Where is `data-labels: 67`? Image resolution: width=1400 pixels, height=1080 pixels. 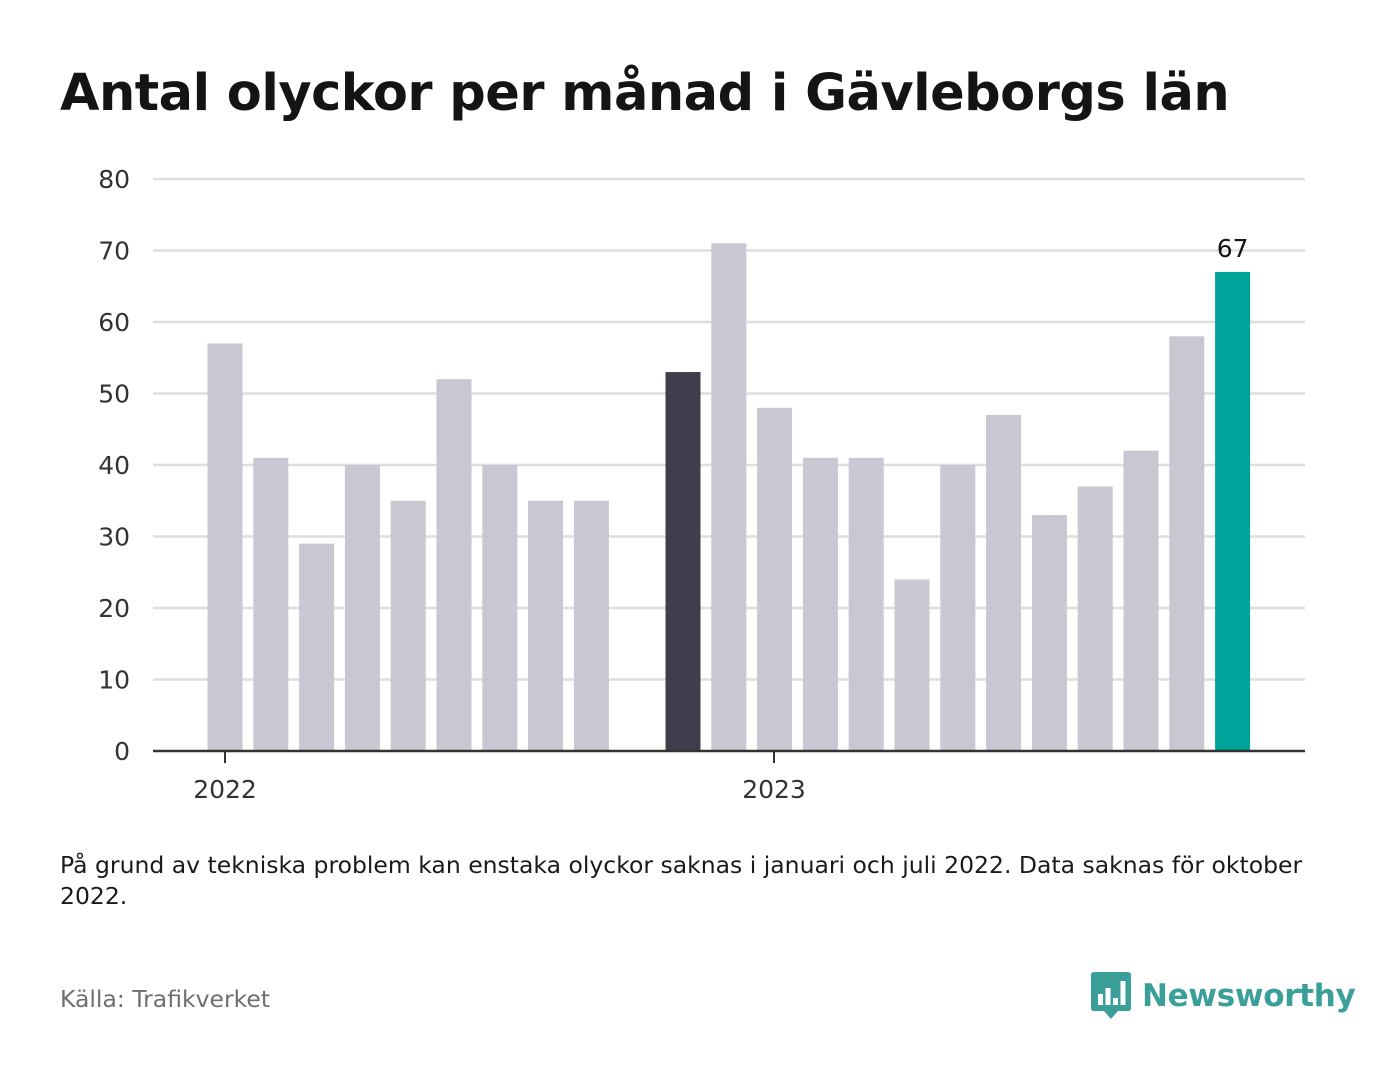 data-labels: 67 is located at coordinates (1233, 248).